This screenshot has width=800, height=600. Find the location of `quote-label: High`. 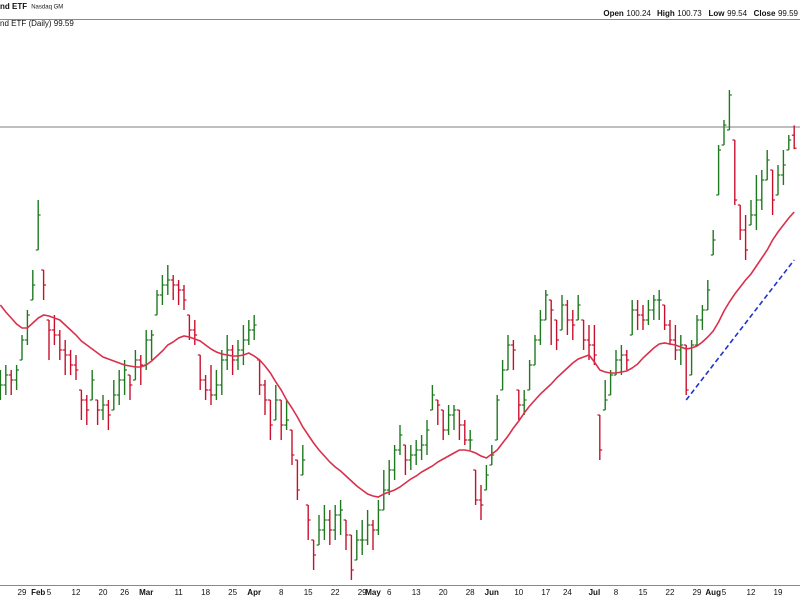

quote-label: High is located at coordinates (666, 13).